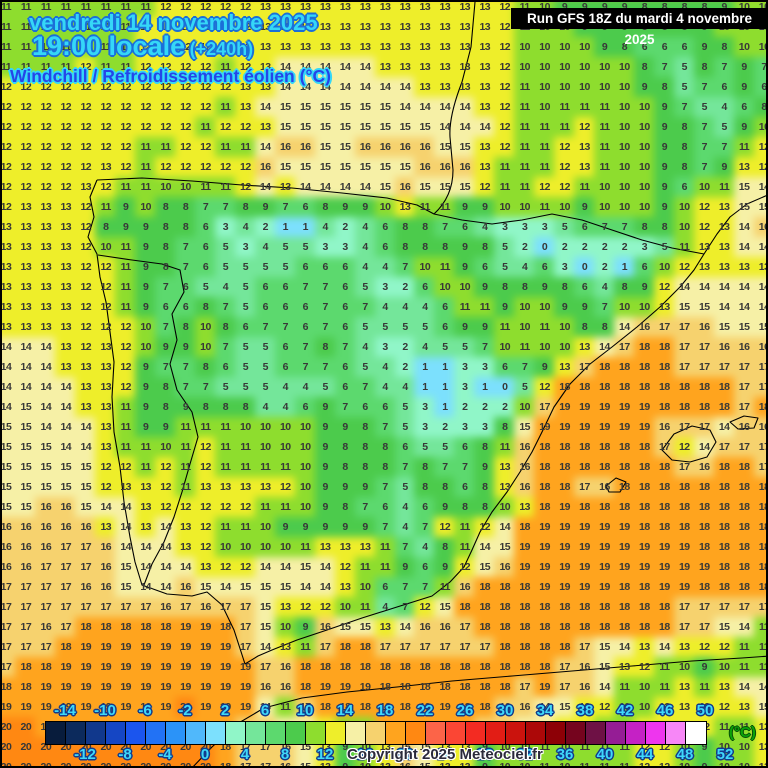 Image resolution: width=768 pixels, height=768 pixels. Describe the element at coordinates (644, 547) in the screenshot. I see `grid-value: 19` at that location.